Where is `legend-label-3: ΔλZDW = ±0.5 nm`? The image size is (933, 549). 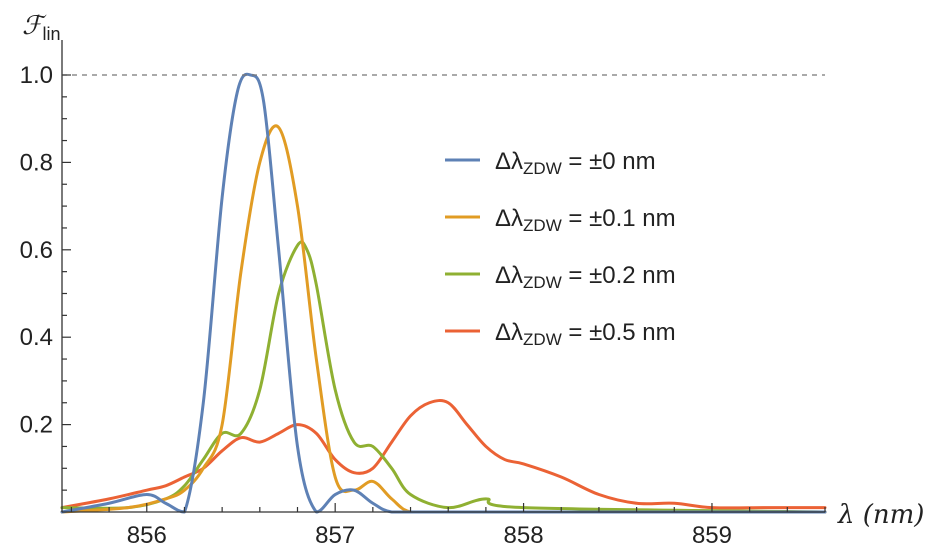
legend-label-3: ΔλZDW = ±0.5 nm is located at coordinates (585, 334).